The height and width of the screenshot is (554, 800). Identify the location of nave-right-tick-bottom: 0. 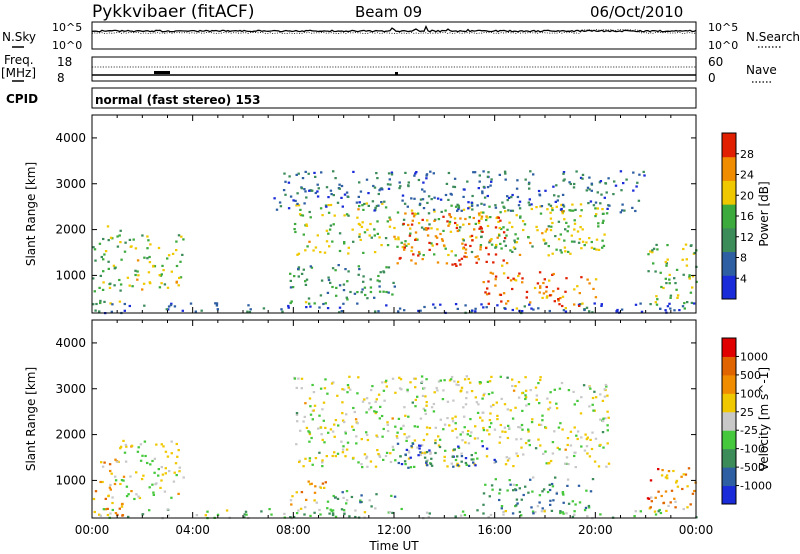
(712, 78).